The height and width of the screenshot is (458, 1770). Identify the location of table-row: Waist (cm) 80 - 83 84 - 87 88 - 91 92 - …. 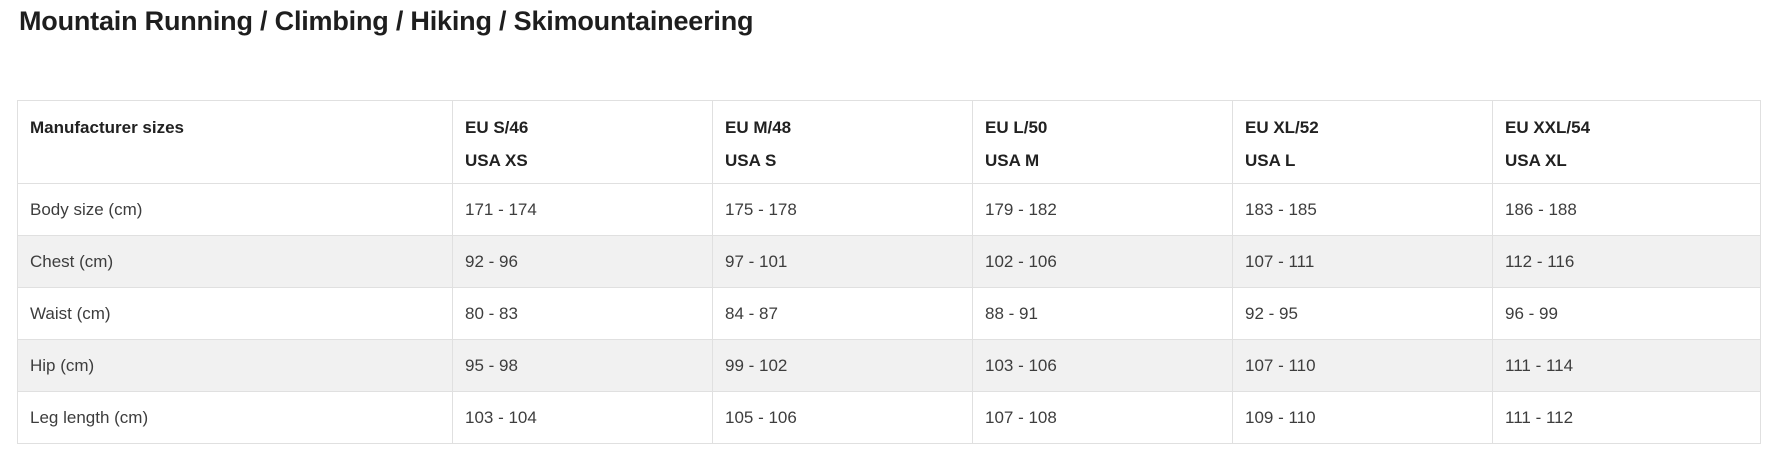
(889, 313).